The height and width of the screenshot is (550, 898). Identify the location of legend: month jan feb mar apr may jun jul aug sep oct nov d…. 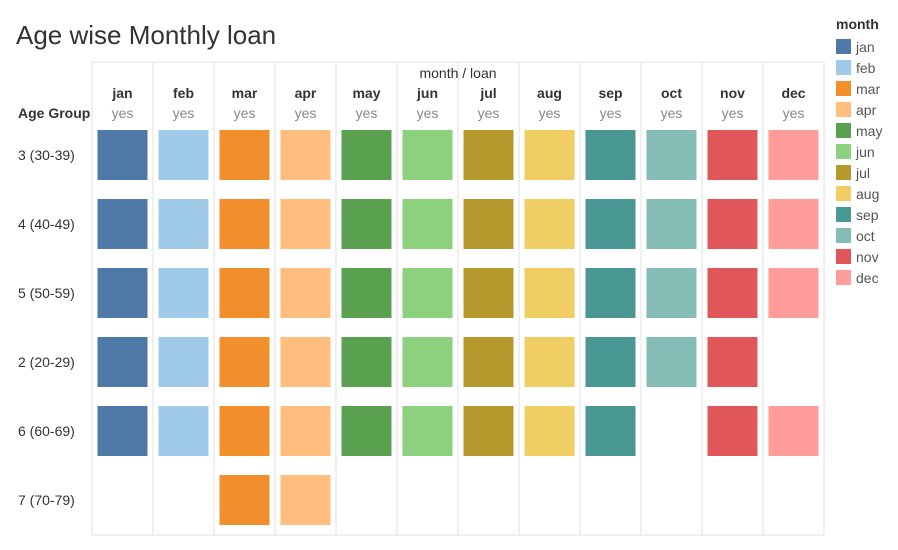
(859, 152).